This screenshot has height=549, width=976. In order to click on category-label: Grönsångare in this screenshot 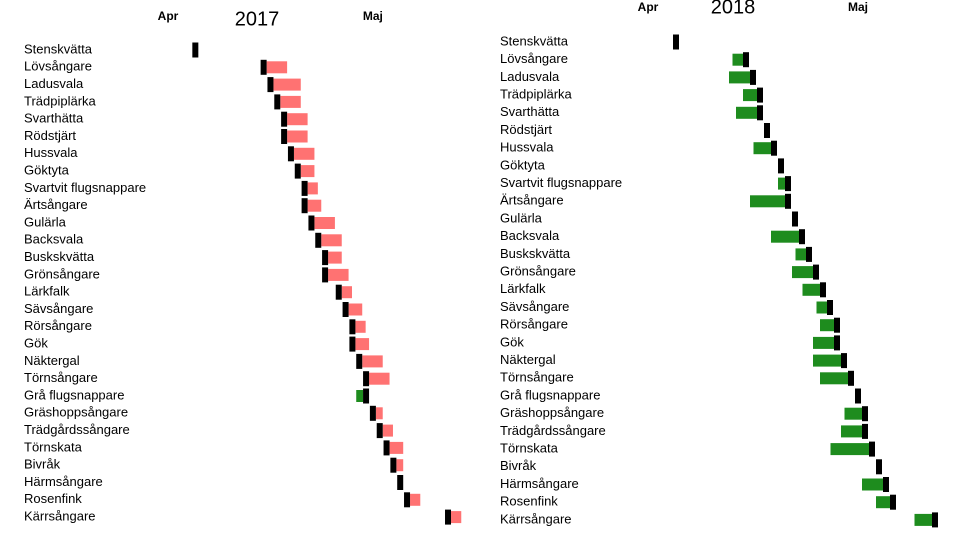, I will do `click(62, 273)`.